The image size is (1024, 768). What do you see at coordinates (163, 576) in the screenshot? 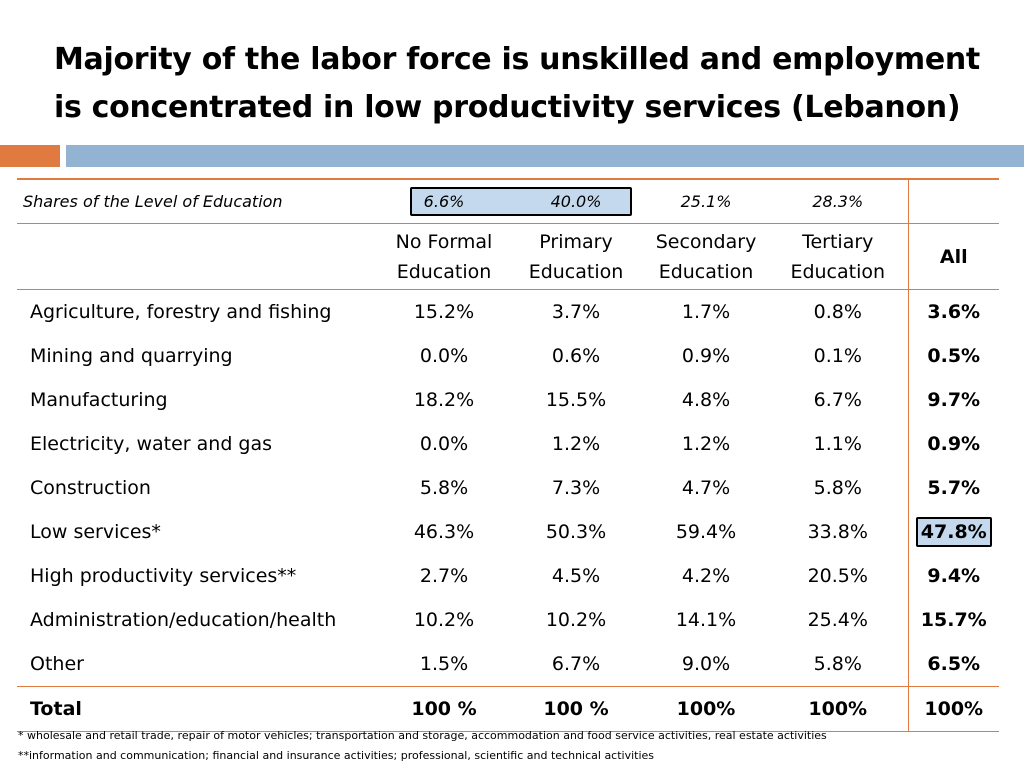
I see `row-label: High productivity services**` at bounding box center [163, 576].